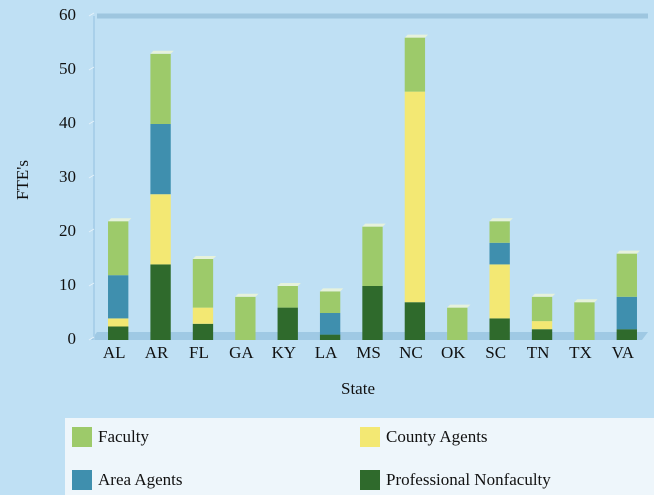 The image size is (654, 495). What do you see at coordinates (140, 479) in the screenshot?
I see `legend-label: Area Agents` at bounding box center [140, 479].